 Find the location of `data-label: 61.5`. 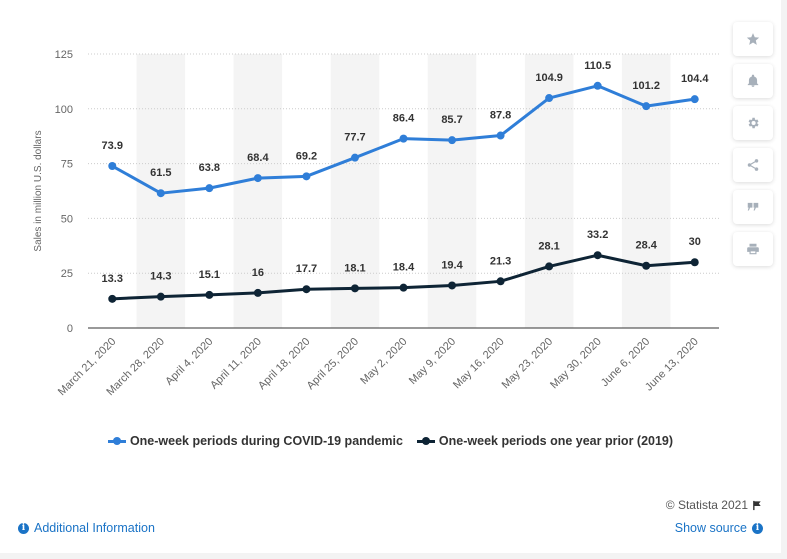

data-label: 61.5 is located at coordinates (160, 173).